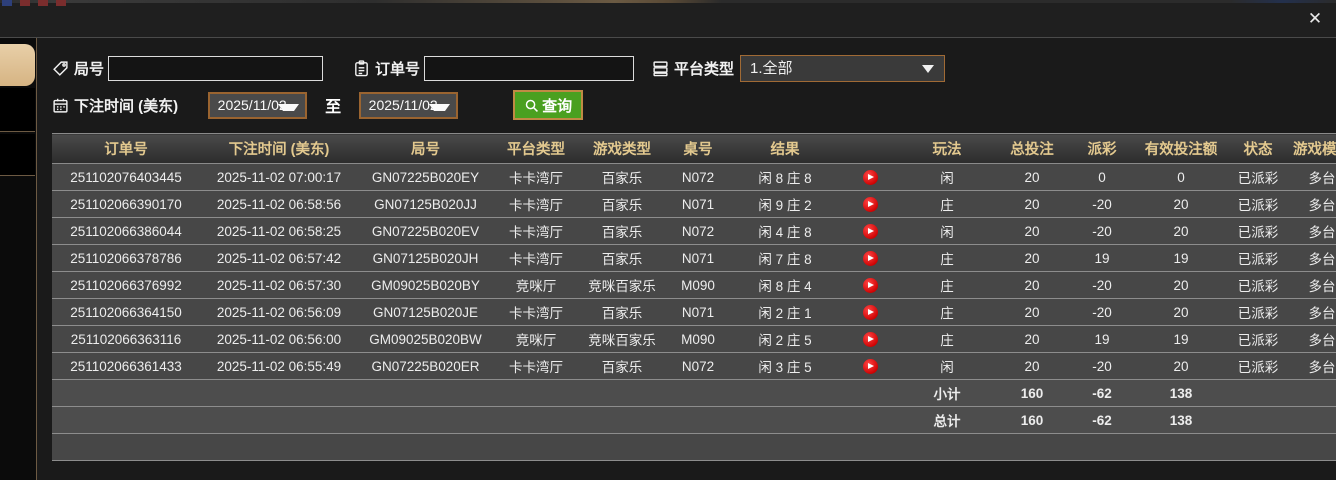 The image size is (1336, 480). Describe the element at coordinates (529, 68) in the screenshot. I see `order-no-input` at that location.